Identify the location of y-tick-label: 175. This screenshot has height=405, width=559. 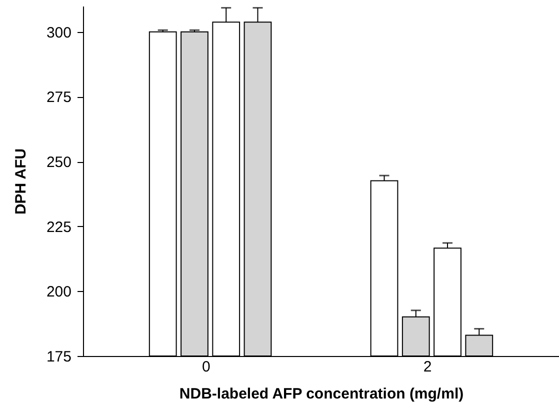
(59, 357).